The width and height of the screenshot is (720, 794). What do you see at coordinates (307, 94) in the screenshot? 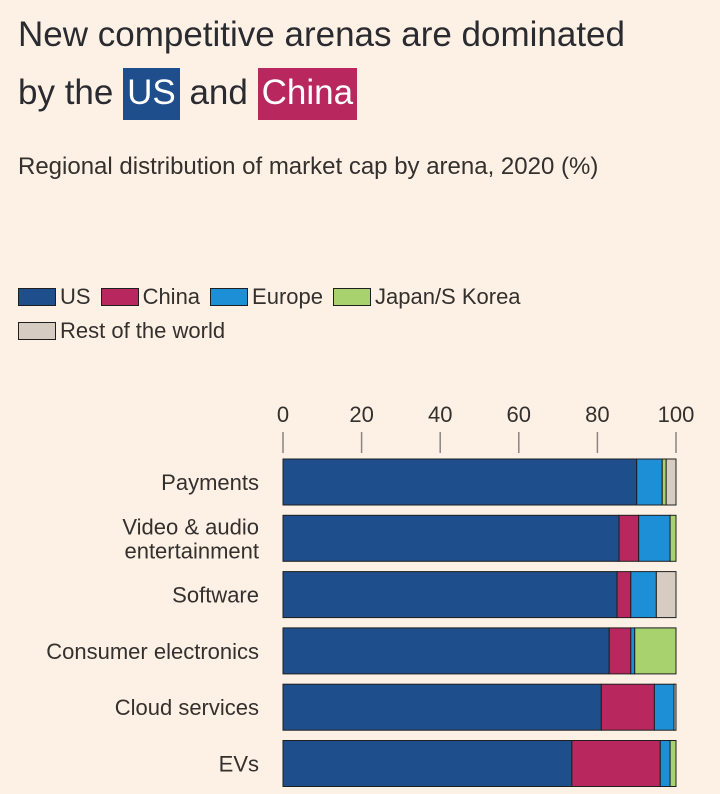
I see `china-highlight: China` at bounding box center [307, 94].